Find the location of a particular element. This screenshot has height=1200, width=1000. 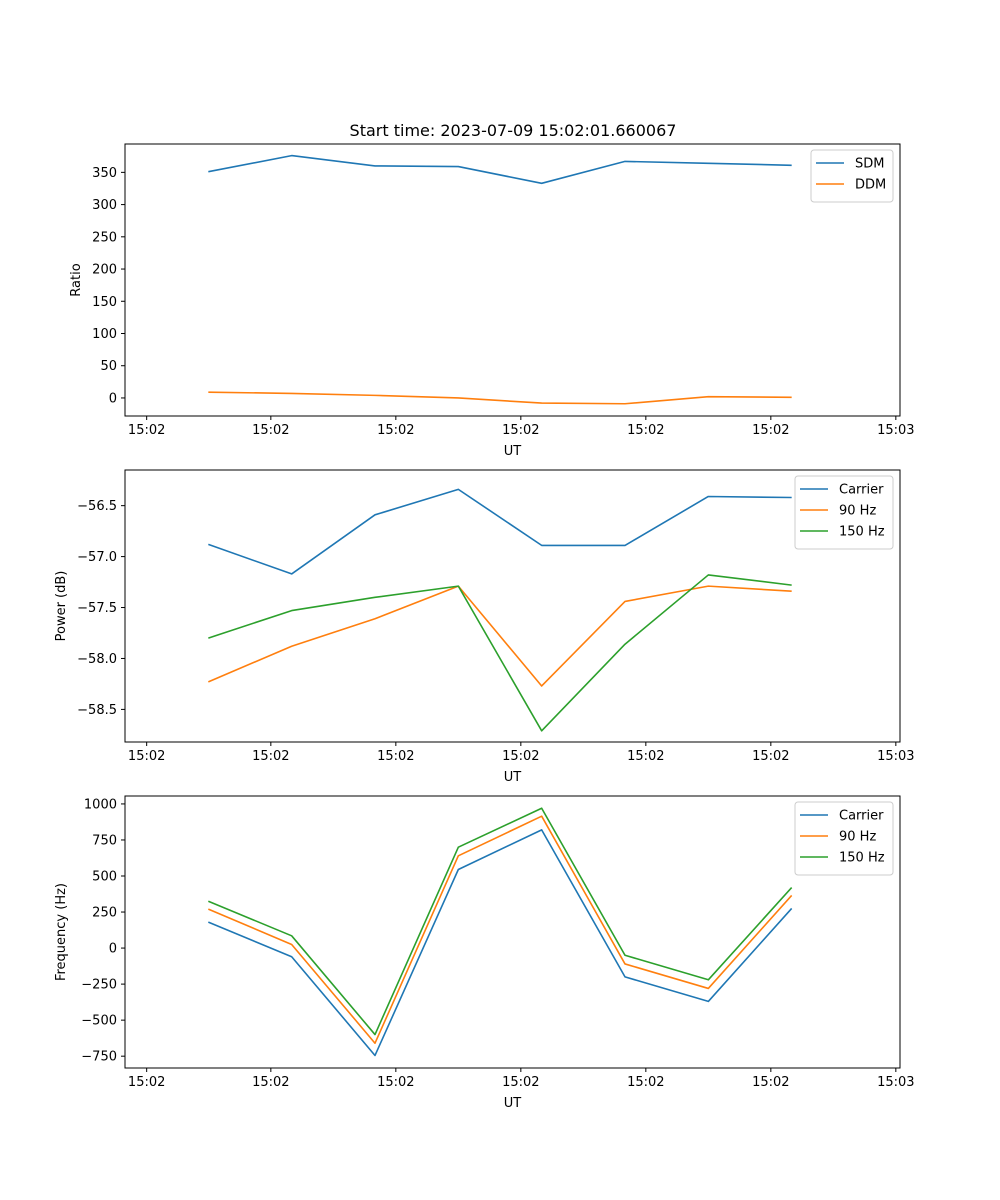

y-tick-label: −500 is located at coordinates (99, 1021).